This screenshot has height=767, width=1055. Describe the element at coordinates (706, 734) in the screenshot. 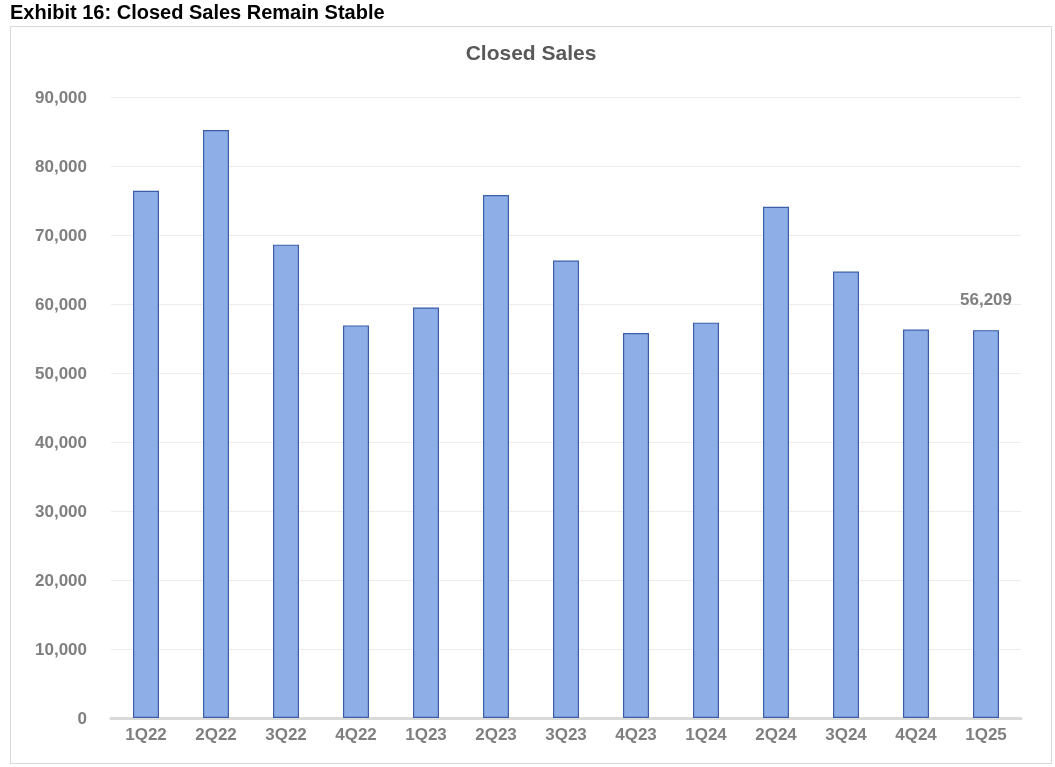

I see `x-tick-label: 1Q24` at that location.